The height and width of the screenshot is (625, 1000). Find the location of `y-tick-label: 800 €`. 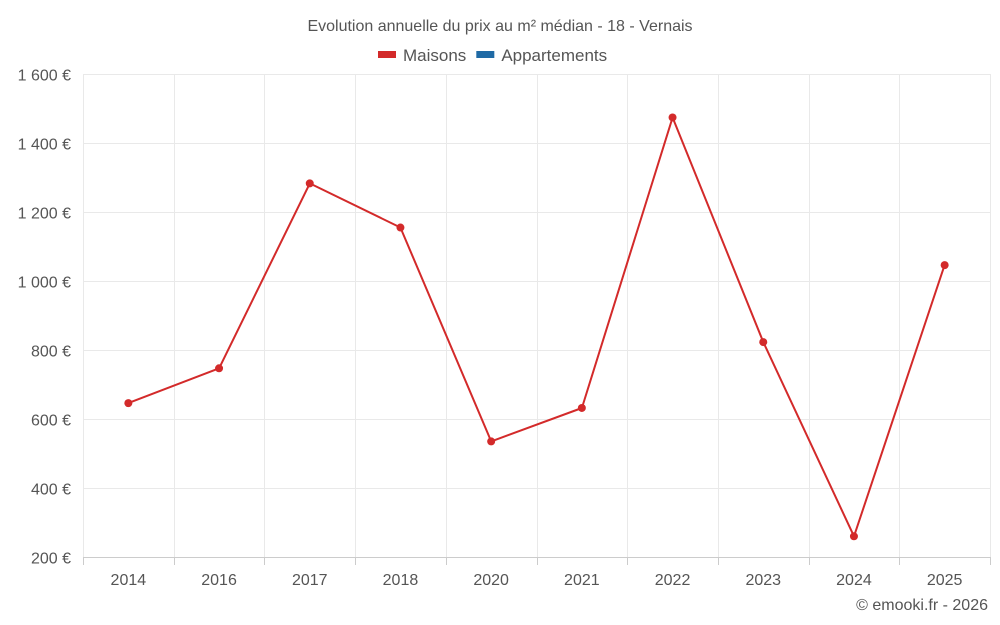

y-tick-label: 800 € is located at coordinates (51, 352).